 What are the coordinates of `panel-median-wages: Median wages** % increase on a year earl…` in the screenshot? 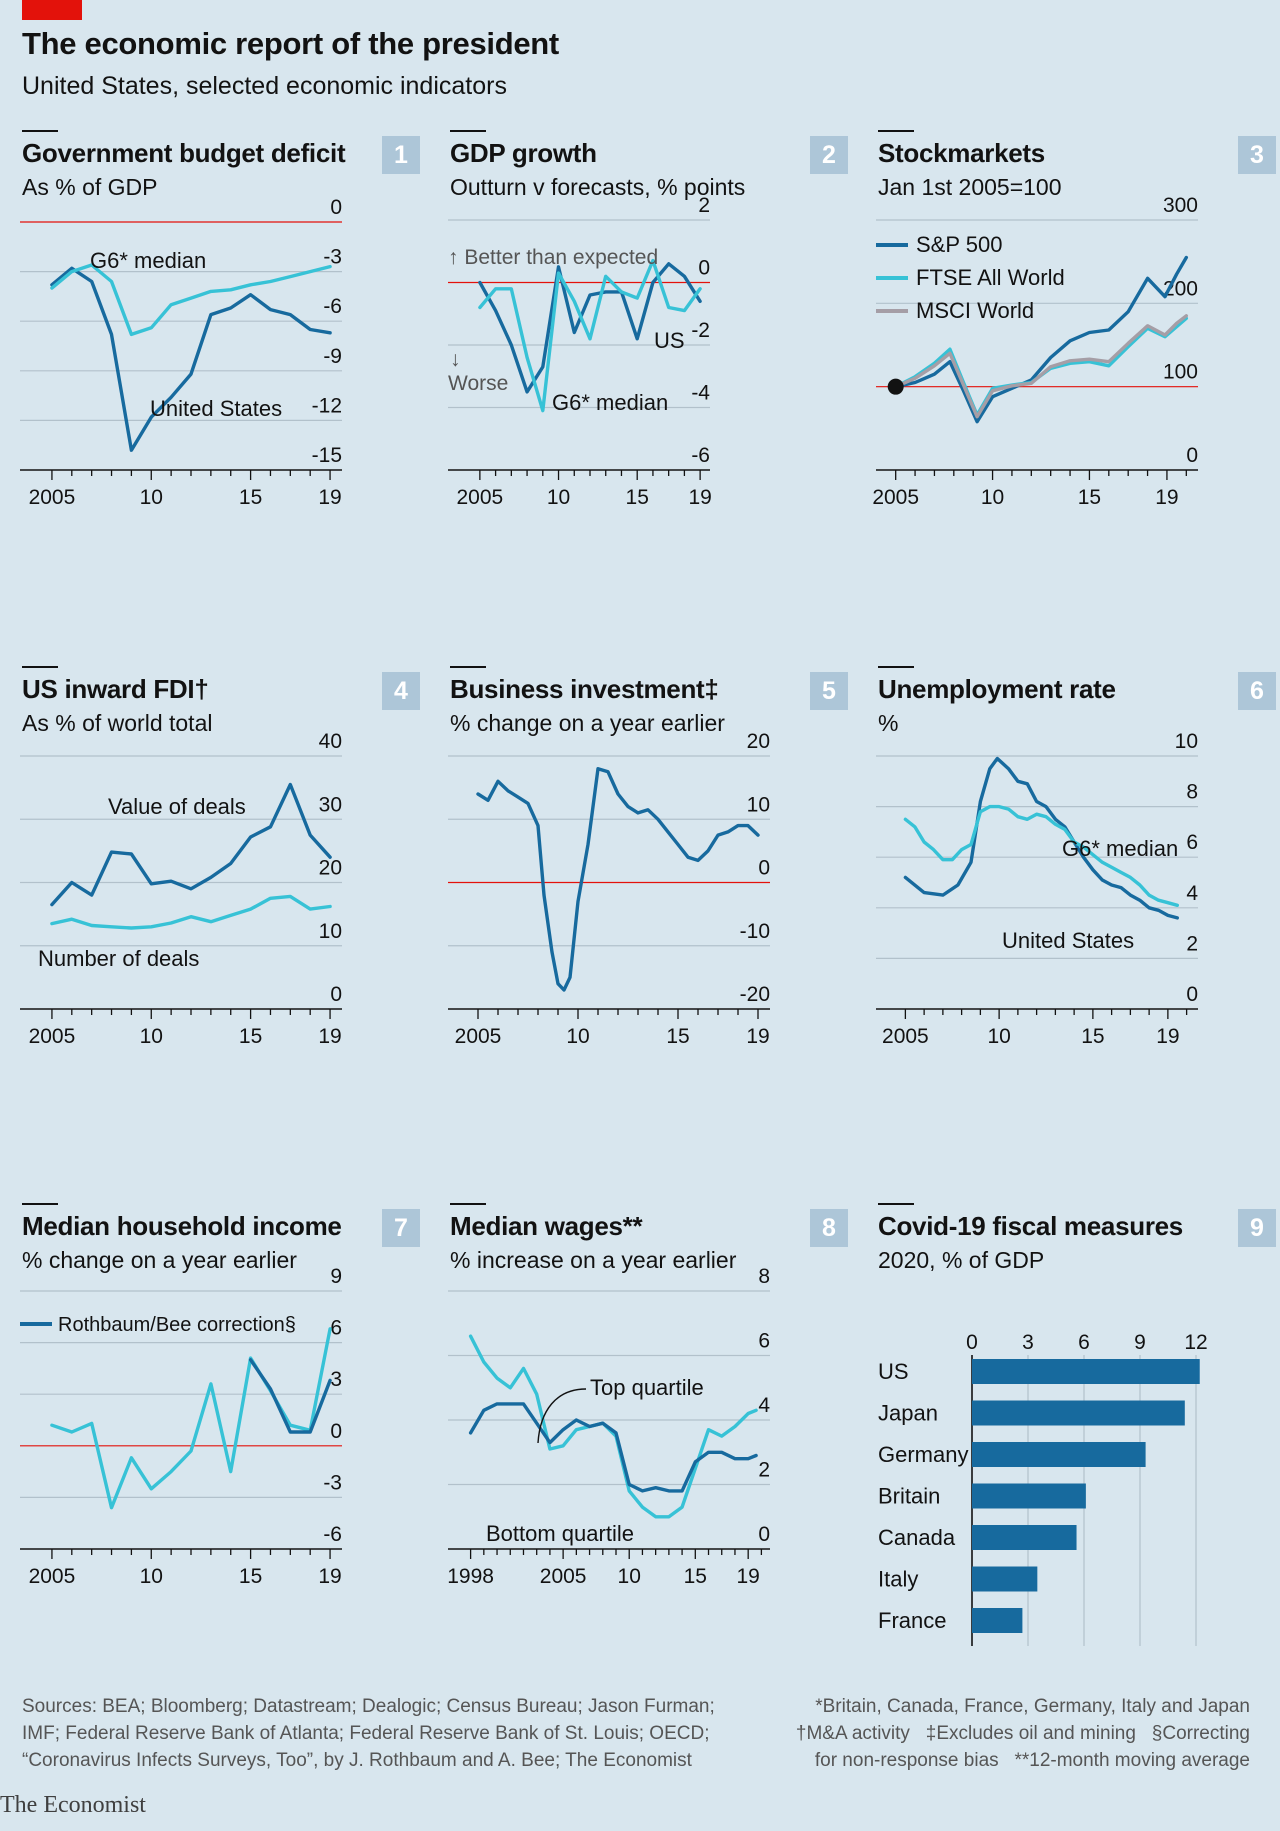 It's located at (647, 1438).